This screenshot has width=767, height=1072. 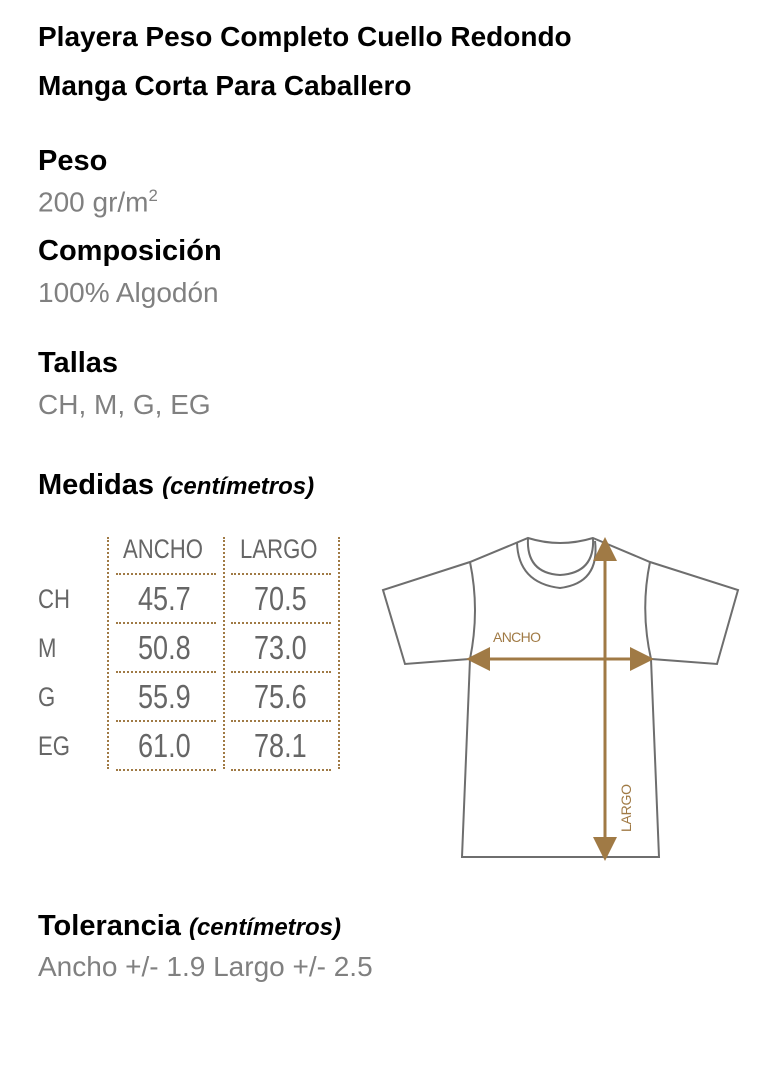 I want to click on tshirt-outline, so click(x=560, y=697).